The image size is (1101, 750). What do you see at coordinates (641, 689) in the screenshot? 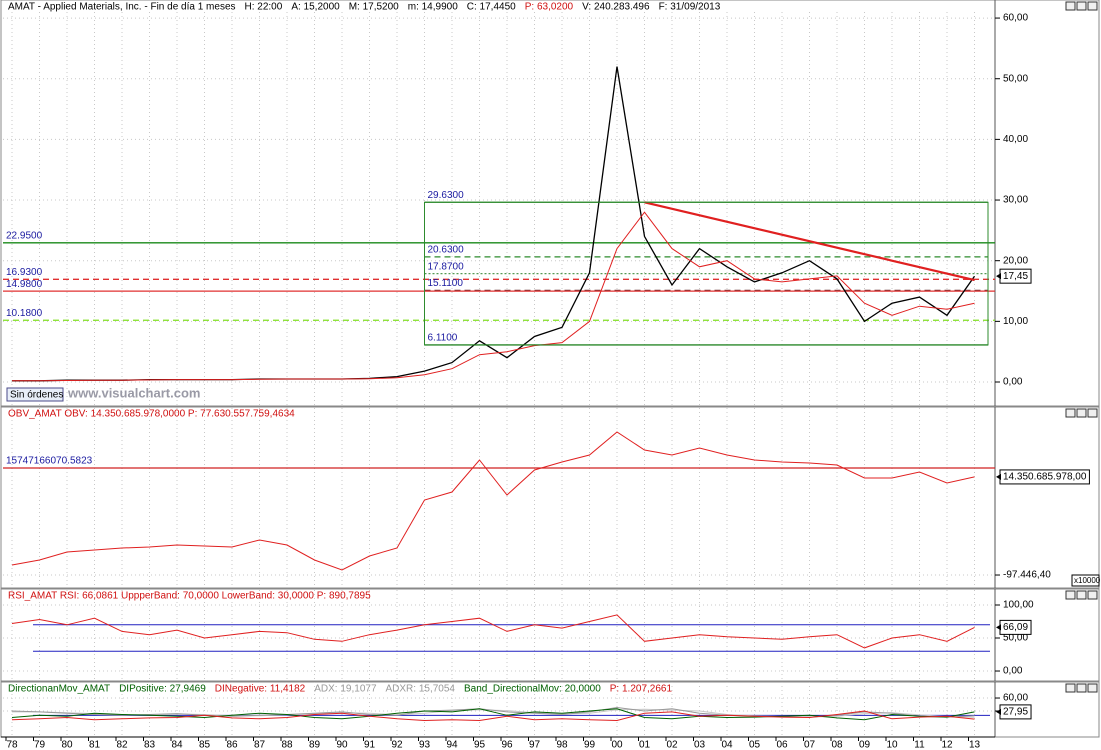
I see `panel-title: P: 1.207,2661` at bounding box center [641, 689].